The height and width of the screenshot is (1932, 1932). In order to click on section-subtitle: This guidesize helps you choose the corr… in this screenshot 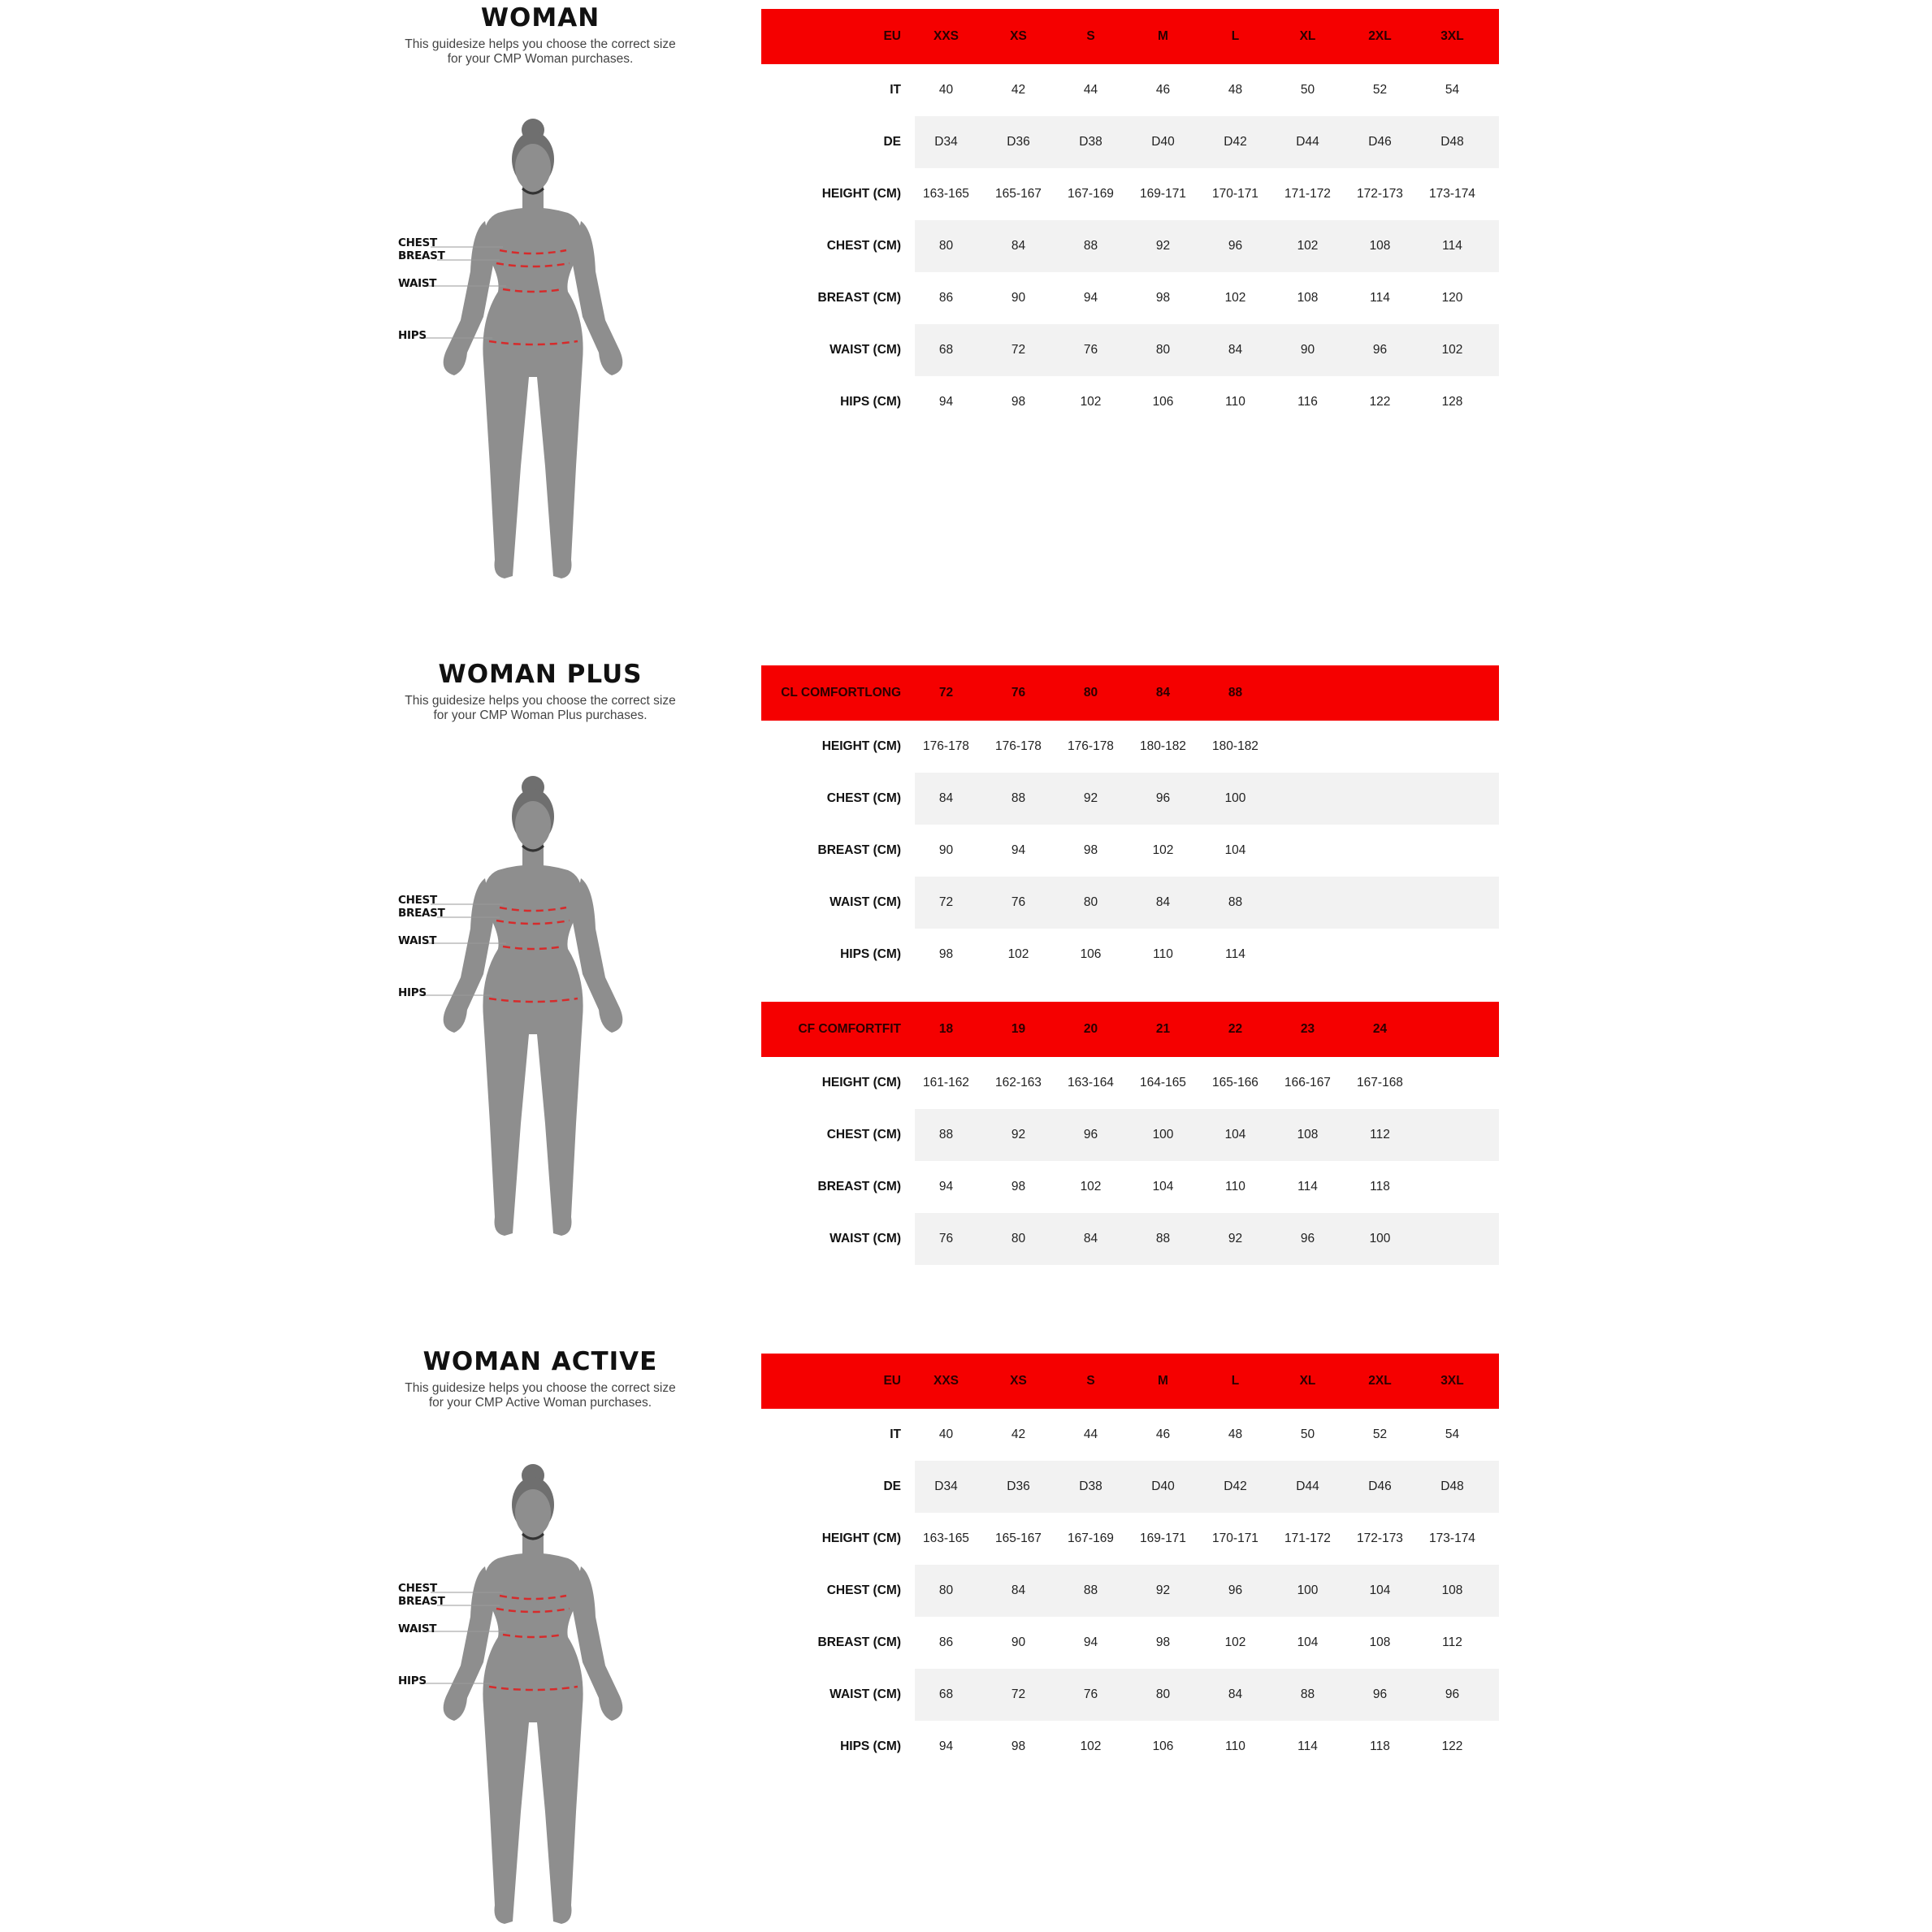, I will do `click(540, 709)`.